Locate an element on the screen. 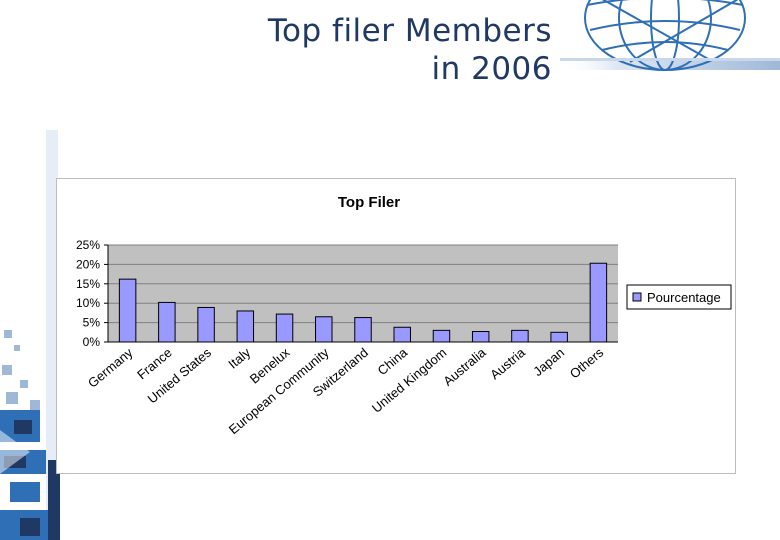 The image size is (780, 540). y-tick-label: 25% is located at coordinates (88, 245).